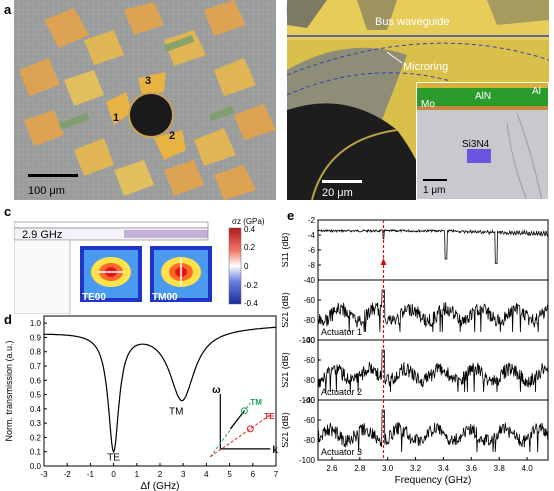 This screenshot has height=491, width=554. I want to click on actuator-label: Actuator 2, so click(341, 392).